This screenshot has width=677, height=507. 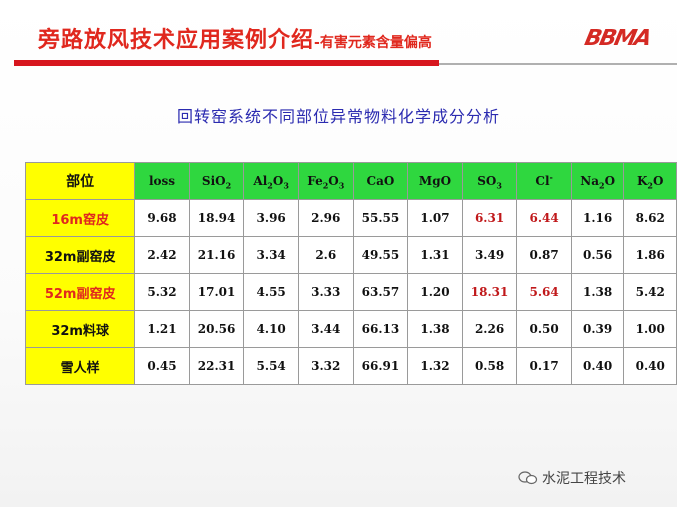 I want to click on table-cell: 5.64, so click(x=544, y=292).